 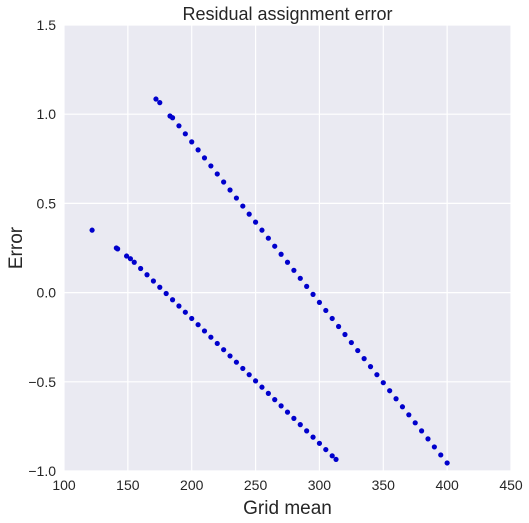 What do you see at coordinates (447, 485) in the screenshot?
I see `x-tick-label: 400` at bounding box center [447, 485].